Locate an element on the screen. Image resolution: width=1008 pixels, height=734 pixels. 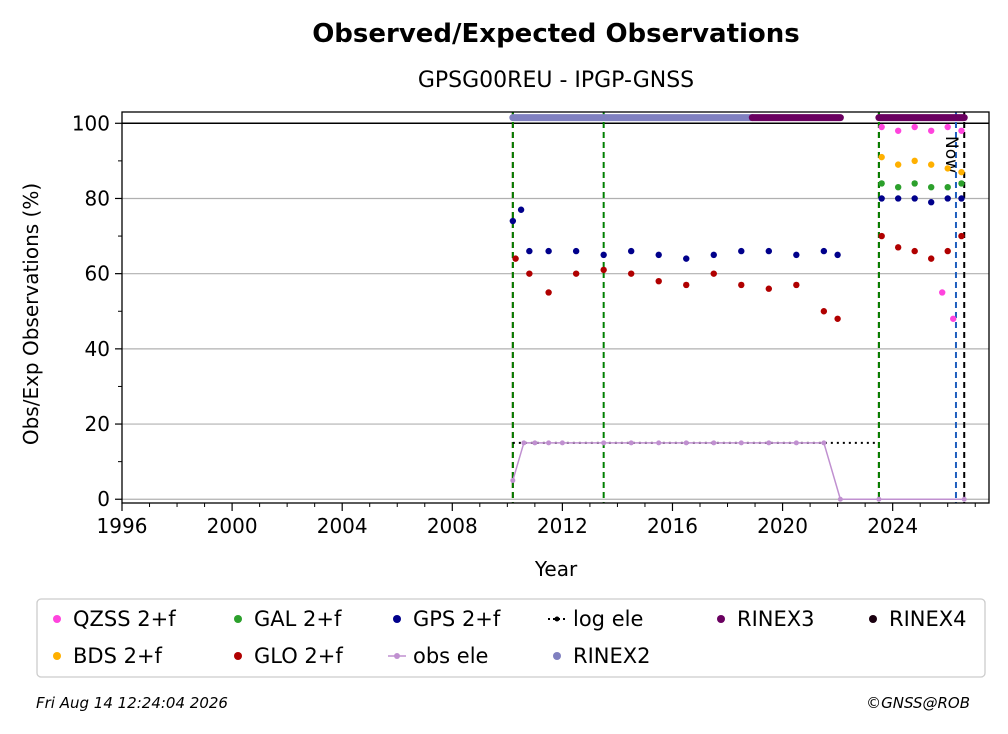
legend-label: QZSS 2+f is located at coordinates (124, 619).